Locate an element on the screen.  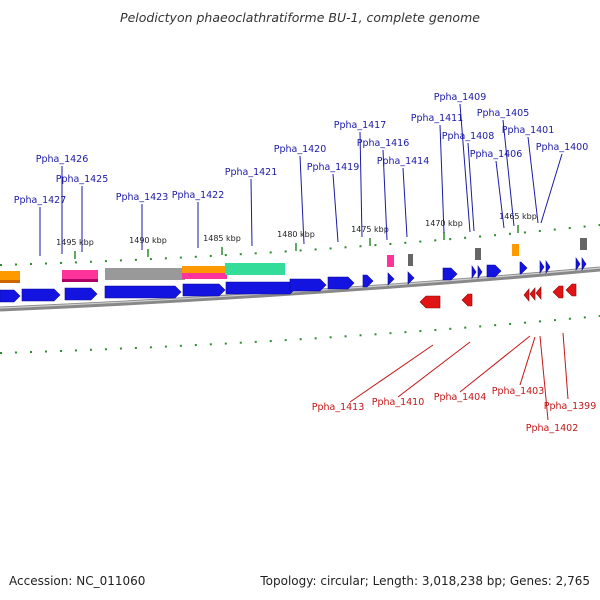
kbp-tick-label-1495-kbp: 1495 kbp is located at coordinates (75, 242).